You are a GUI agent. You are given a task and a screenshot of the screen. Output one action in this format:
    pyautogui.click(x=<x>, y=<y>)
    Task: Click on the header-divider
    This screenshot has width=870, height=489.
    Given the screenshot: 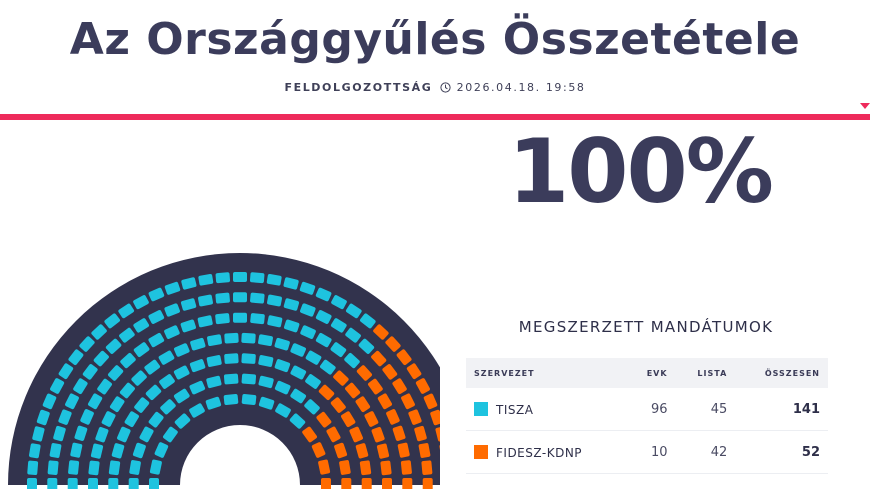 What is the action you would take?
    pyautogui.click(x=435, y=117)
    